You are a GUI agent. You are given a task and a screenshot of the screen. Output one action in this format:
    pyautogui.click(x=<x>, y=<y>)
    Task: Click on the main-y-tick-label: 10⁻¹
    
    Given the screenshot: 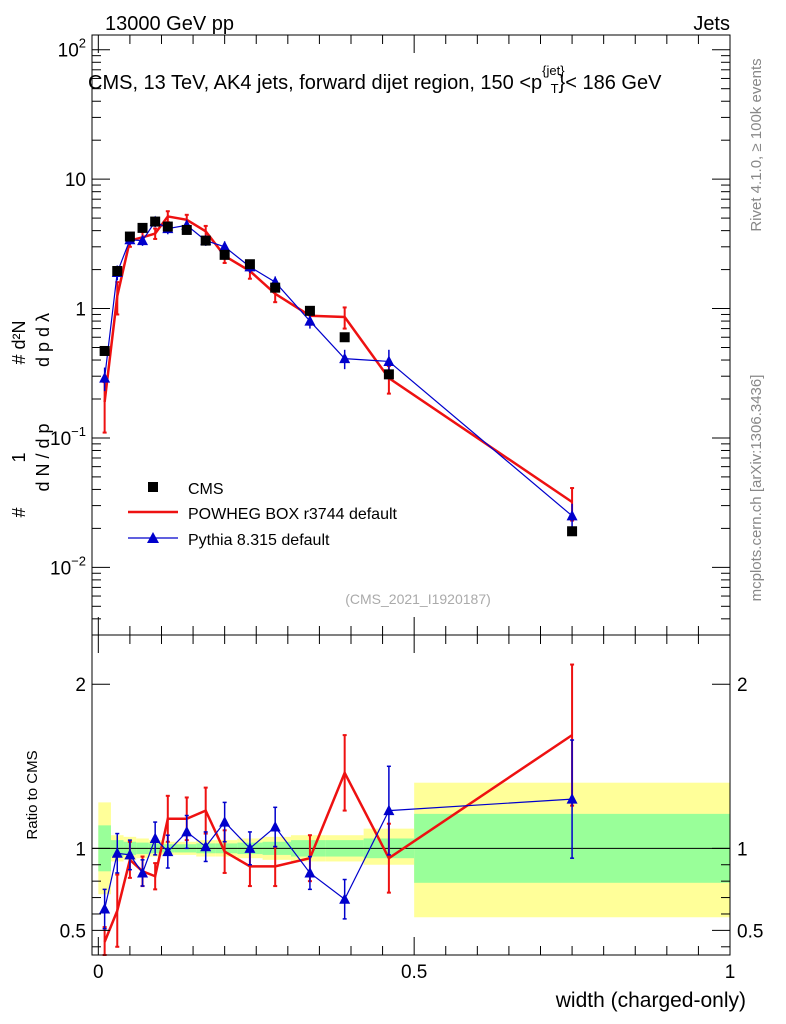 What is the action you would take?
    pyautogui.click(x=68, y=437)
    